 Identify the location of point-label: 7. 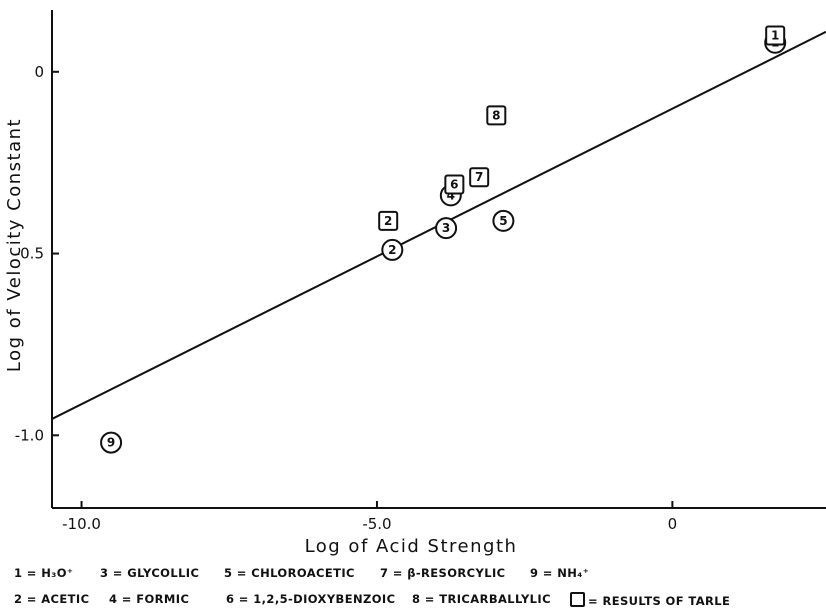
(479, 177).